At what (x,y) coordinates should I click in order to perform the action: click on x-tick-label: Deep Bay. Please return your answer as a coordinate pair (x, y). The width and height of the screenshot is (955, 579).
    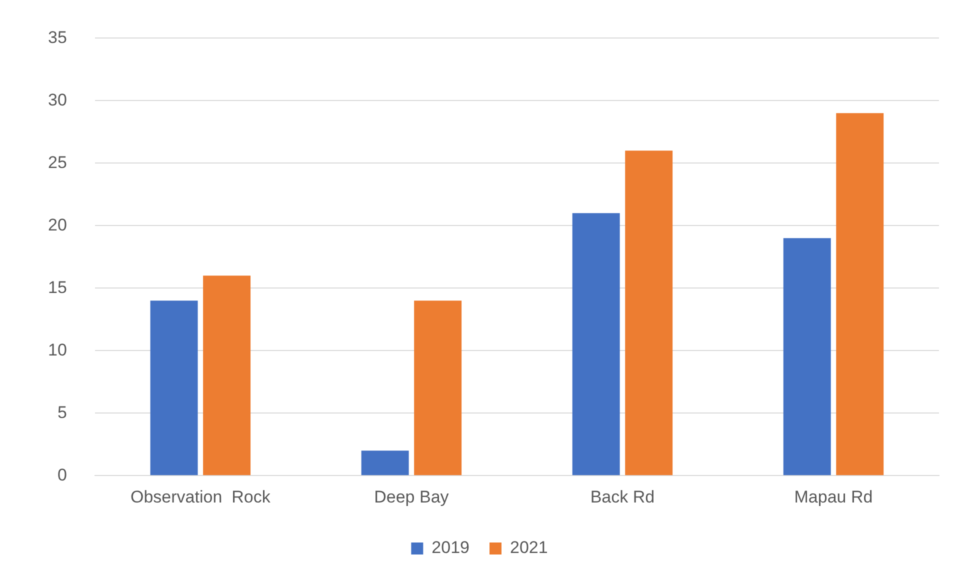
    Looking at the image, I should click on (412, 496).